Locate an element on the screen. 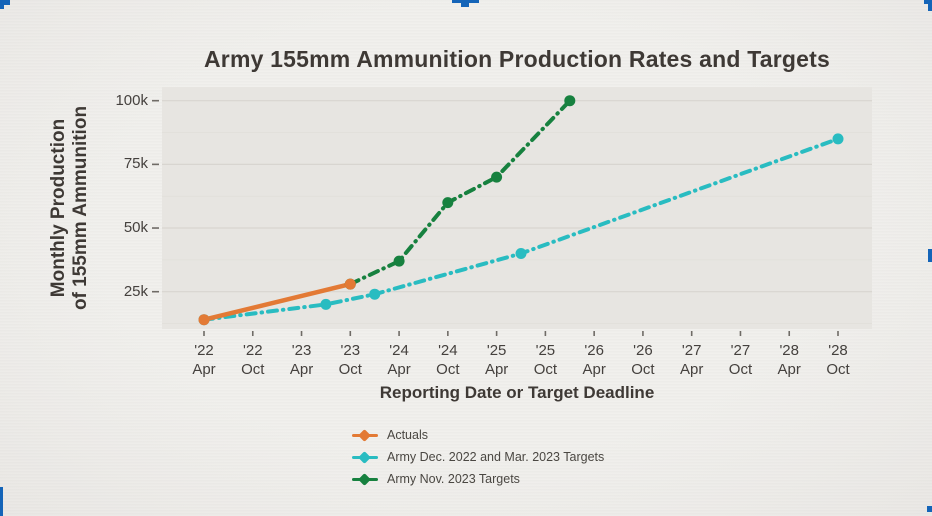 The image size is (932, 516). legend-row-actuals: Actuals is located at coordinates (478, 435).